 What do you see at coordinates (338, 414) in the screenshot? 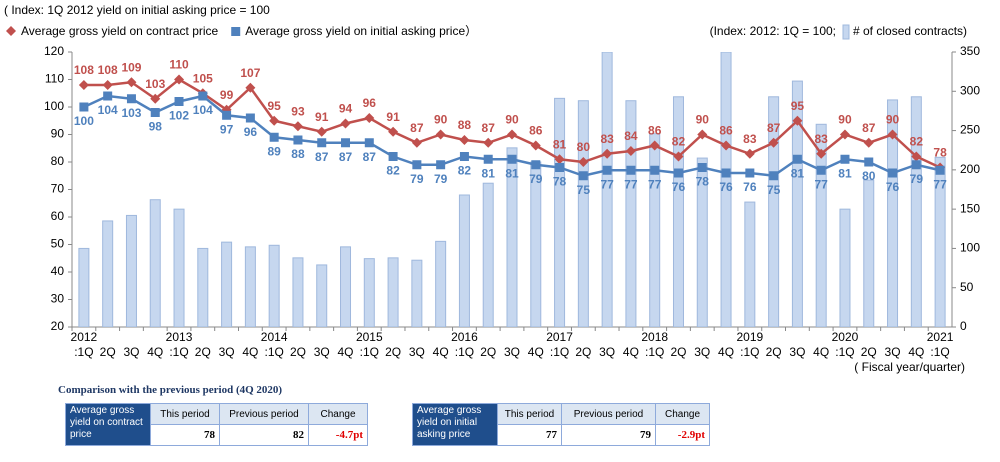
I see `table-header: Change` at bounding box center [338, 414].